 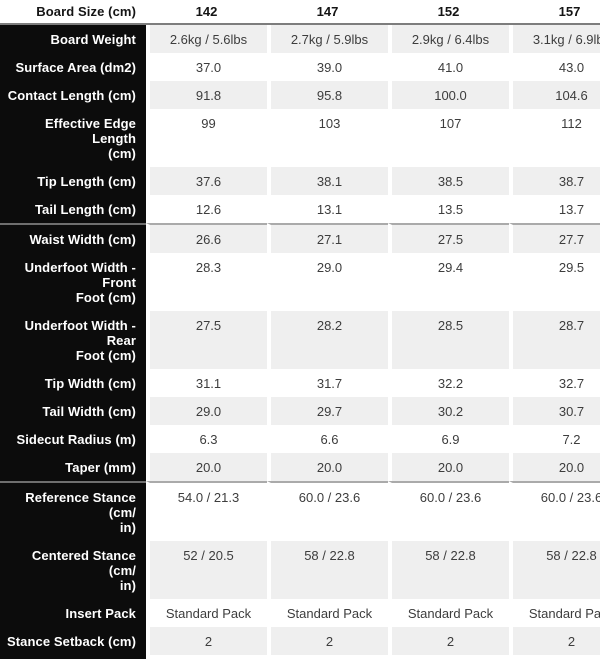 I want to click on header-row-label: Board Size (cm), so click(x=73, y=12).